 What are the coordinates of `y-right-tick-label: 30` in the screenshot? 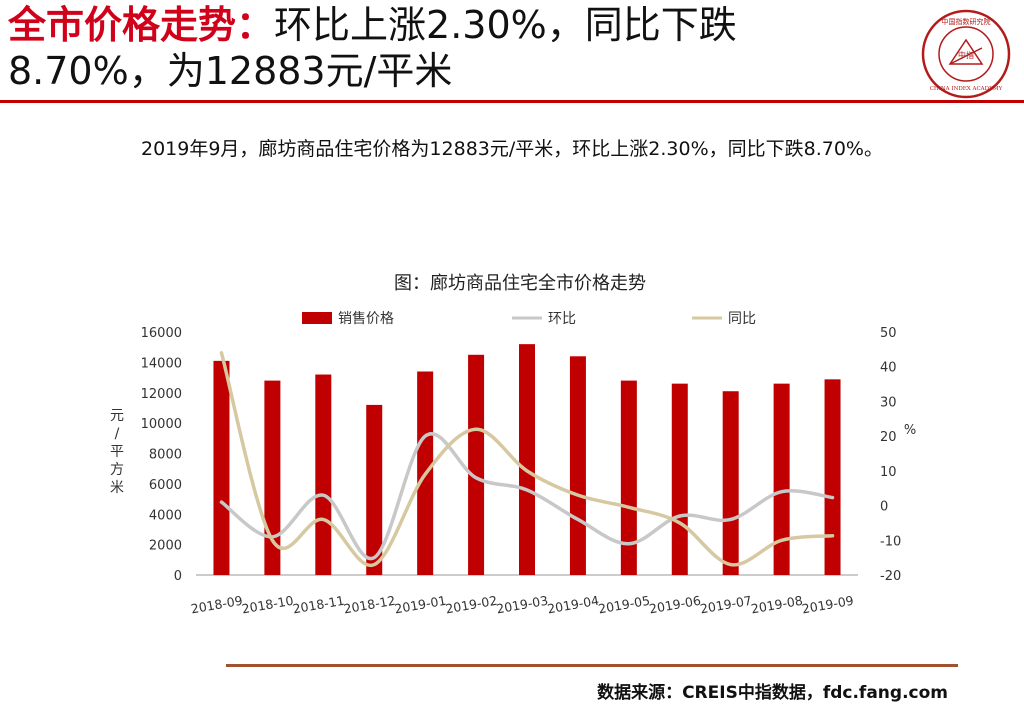 It's located at (888, 402).